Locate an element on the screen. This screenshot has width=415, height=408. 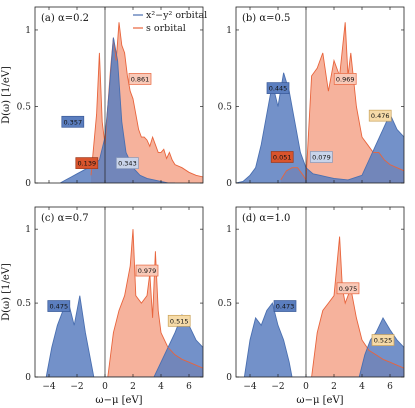
legend: x²−y² orbital s orbital is located at coordinates (170, 22).